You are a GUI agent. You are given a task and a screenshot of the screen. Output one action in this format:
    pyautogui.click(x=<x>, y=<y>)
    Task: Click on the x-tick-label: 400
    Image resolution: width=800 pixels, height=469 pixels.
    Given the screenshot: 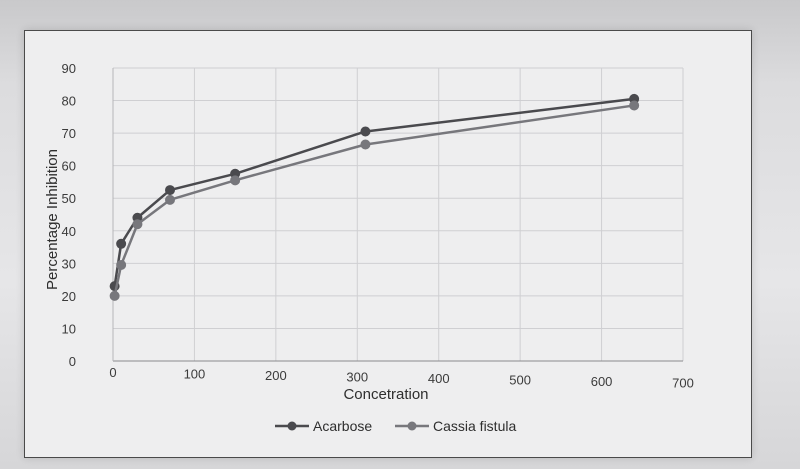 What is the action you would take?
    pyautogui.click(x=439, y=378)
    